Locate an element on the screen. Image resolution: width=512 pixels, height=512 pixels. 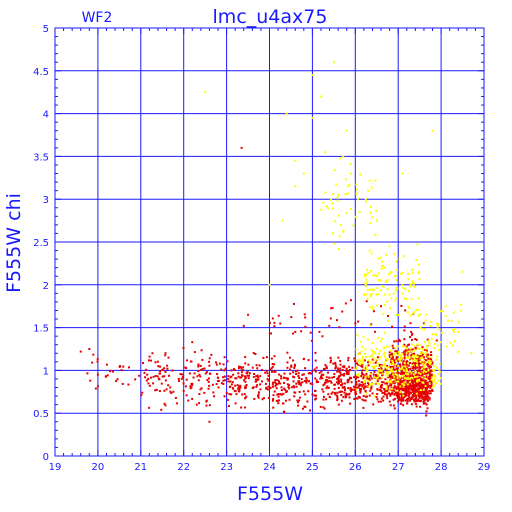
x-tick-label: 21 is located at coordinates (140, 467).